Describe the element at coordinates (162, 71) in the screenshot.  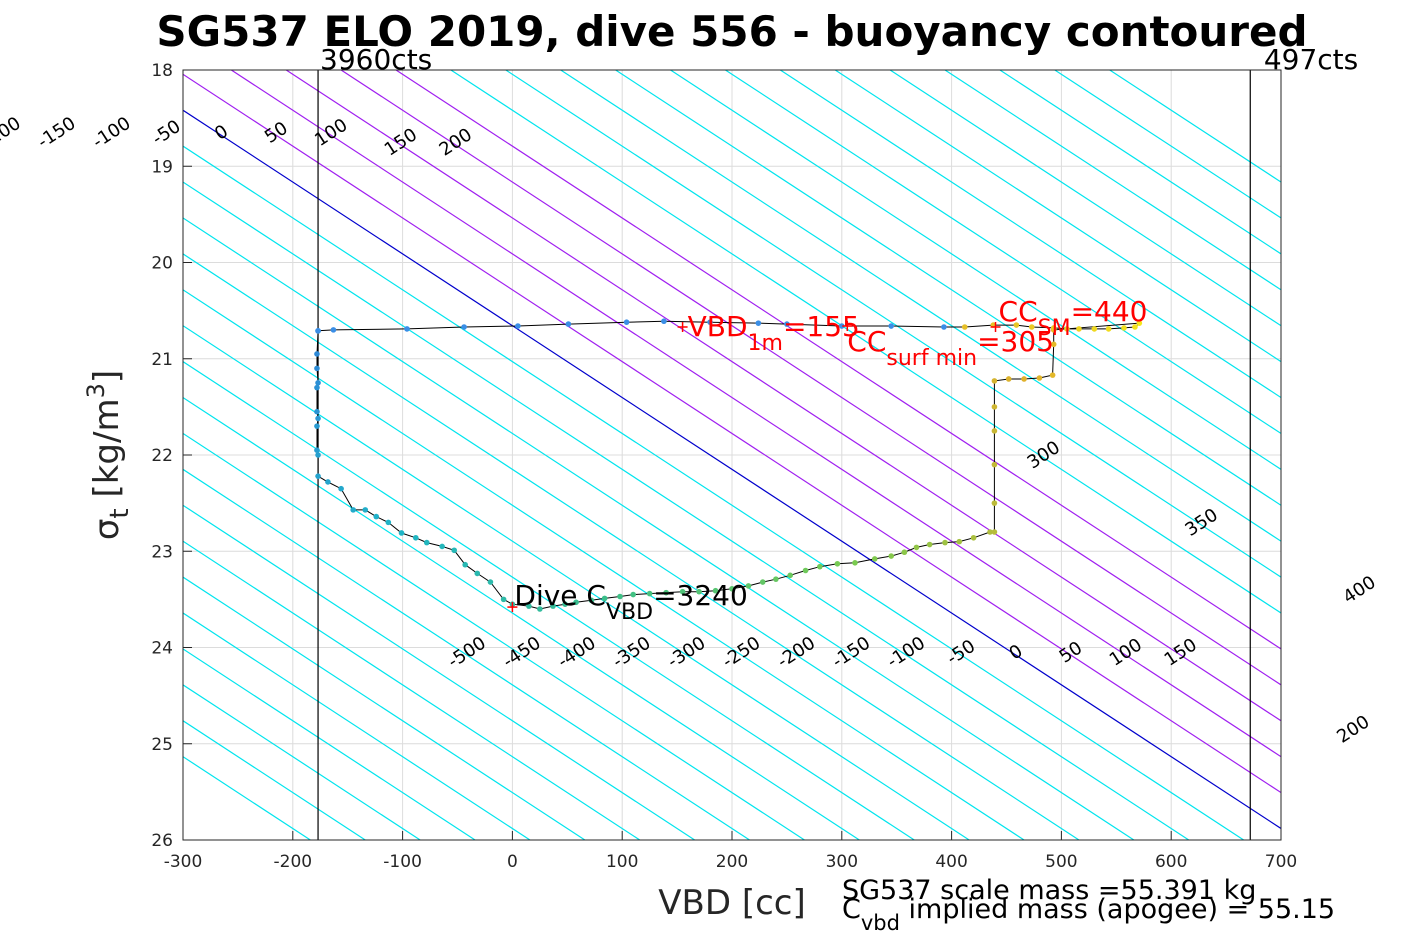
I see `y-tick-label: 18` at that location.